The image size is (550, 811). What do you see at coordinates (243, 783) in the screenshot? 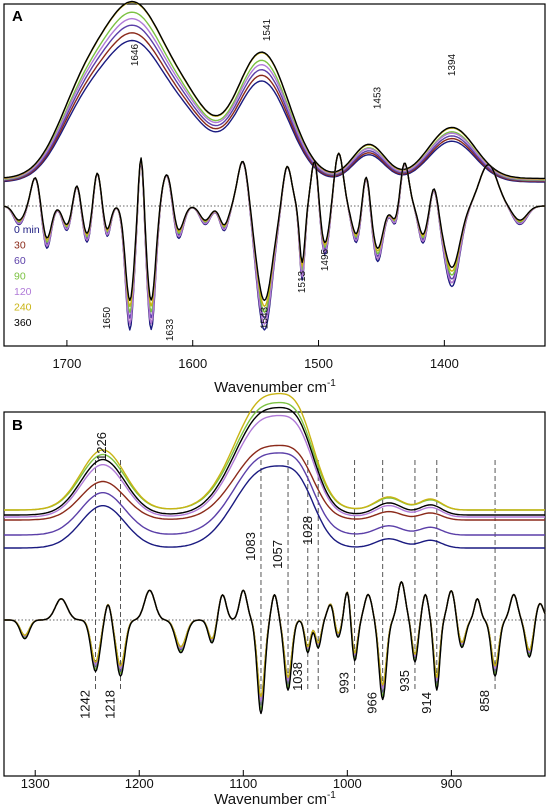
I see `panel-b-tick-label-1100: 1100` at bounding box center [243, 783].